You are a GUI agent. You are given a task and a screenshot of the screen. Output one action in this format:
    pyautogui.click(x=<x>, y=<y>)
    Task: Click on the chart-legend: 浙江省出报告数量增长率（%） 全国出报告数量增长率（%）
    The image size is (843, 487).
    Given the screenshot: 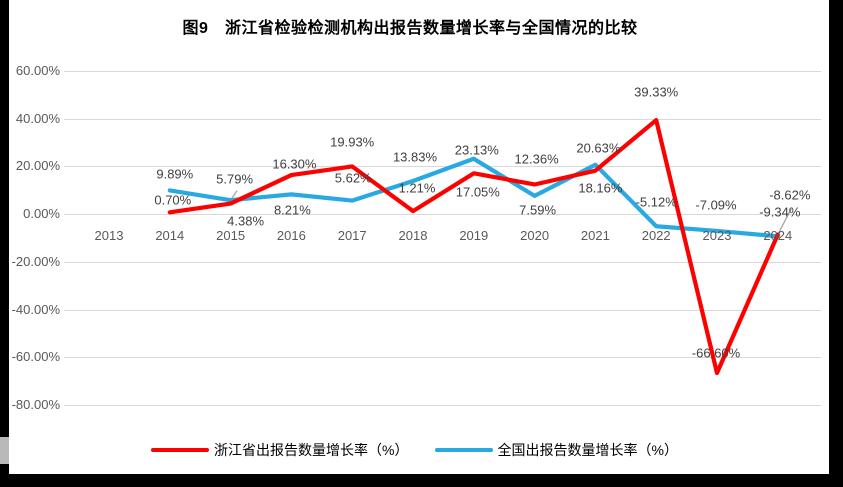 What is the action you would take?
    pyautogui.click(x=414, y=450)
    